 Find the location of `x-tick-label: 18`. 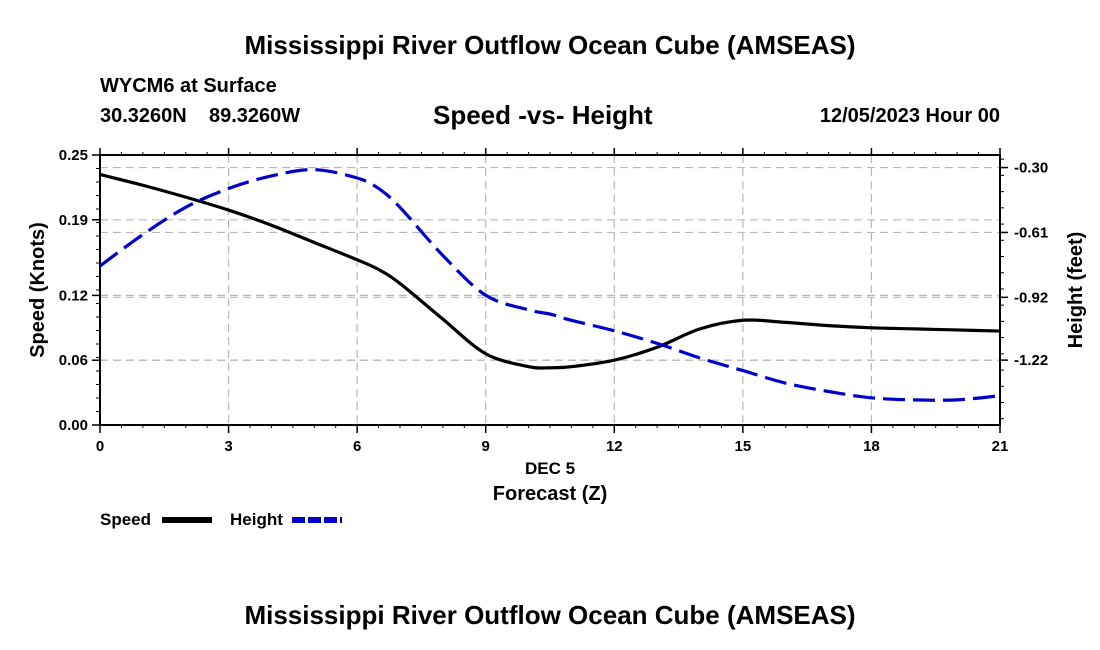

x-tick-label: 18 is located at coordinates (871, 446).